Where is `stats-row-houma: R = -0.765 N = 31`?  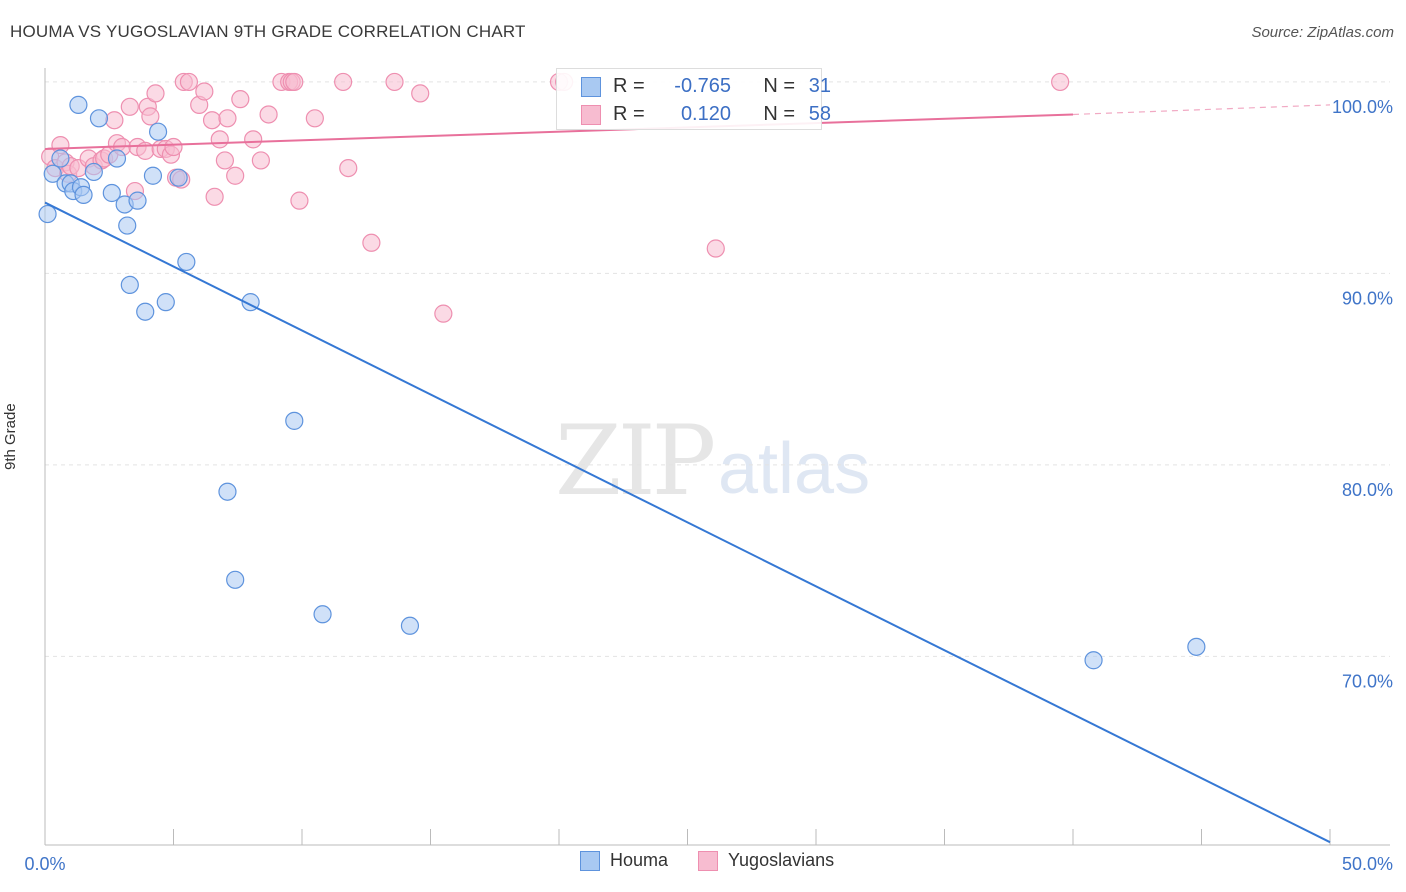 stats-row-houma: R = -0.765 N = 31 is located at coordinates (706, 86).